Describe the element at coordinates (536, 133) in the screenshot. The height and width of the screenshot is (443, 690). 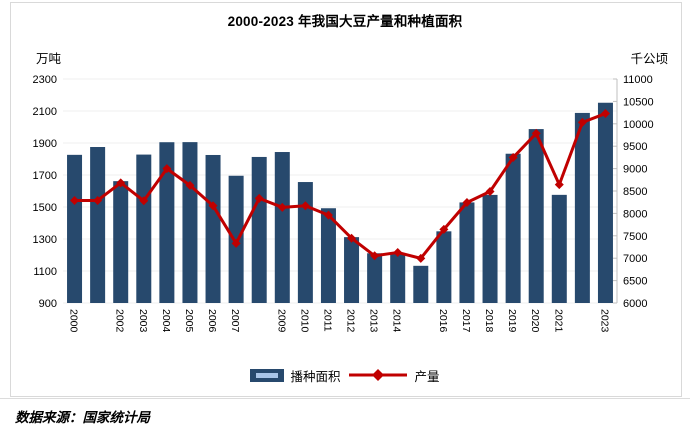
I see `marker-2020` at that location.